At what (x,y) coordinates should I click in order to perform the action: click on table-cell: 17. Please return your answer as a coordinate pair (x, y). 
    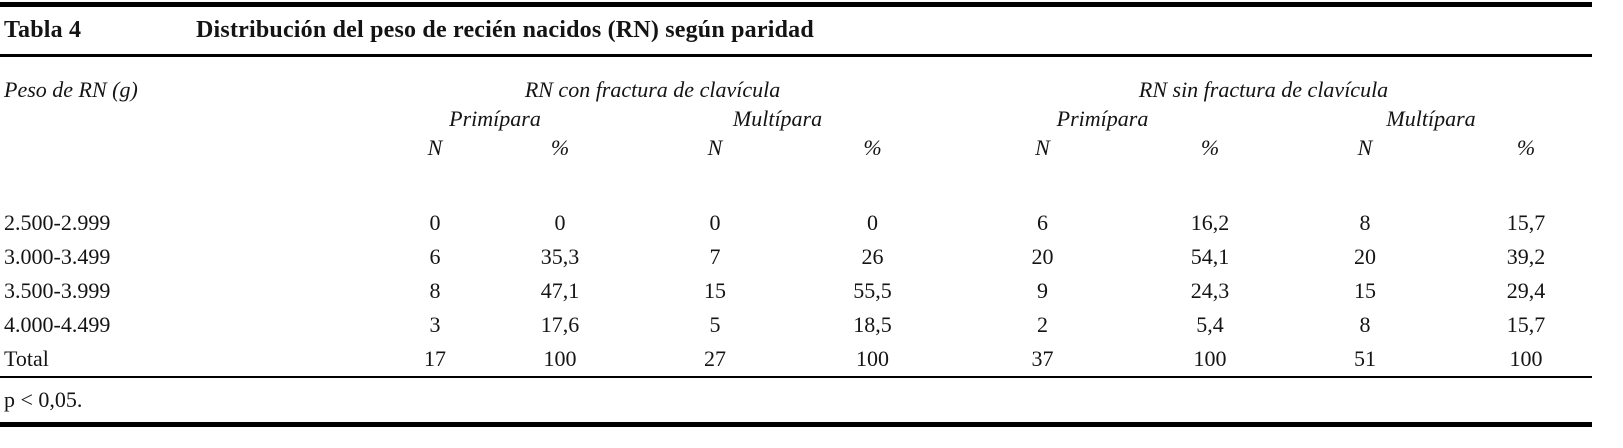
    Looking at the image, I should click on (435, 358).